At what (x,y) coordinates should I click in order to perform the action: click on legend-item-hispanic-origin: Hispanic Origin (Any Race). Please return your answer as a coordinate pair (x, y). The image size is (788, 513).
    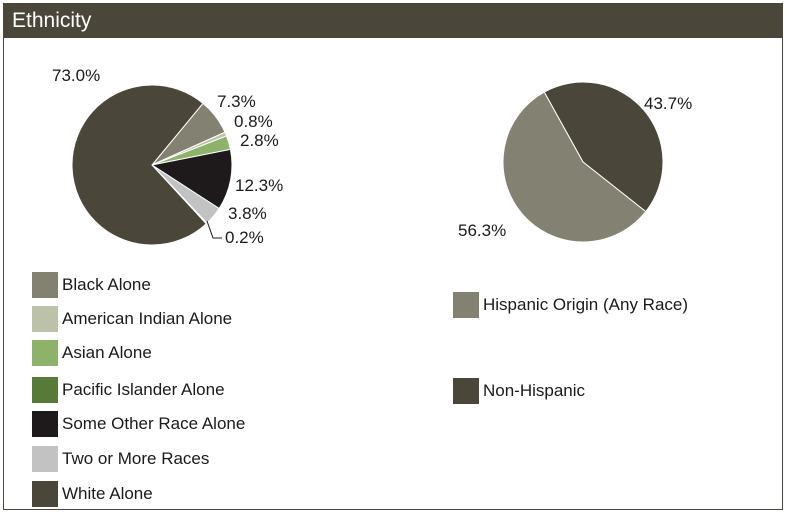
    Looking at the image, I should click on (570, 305).